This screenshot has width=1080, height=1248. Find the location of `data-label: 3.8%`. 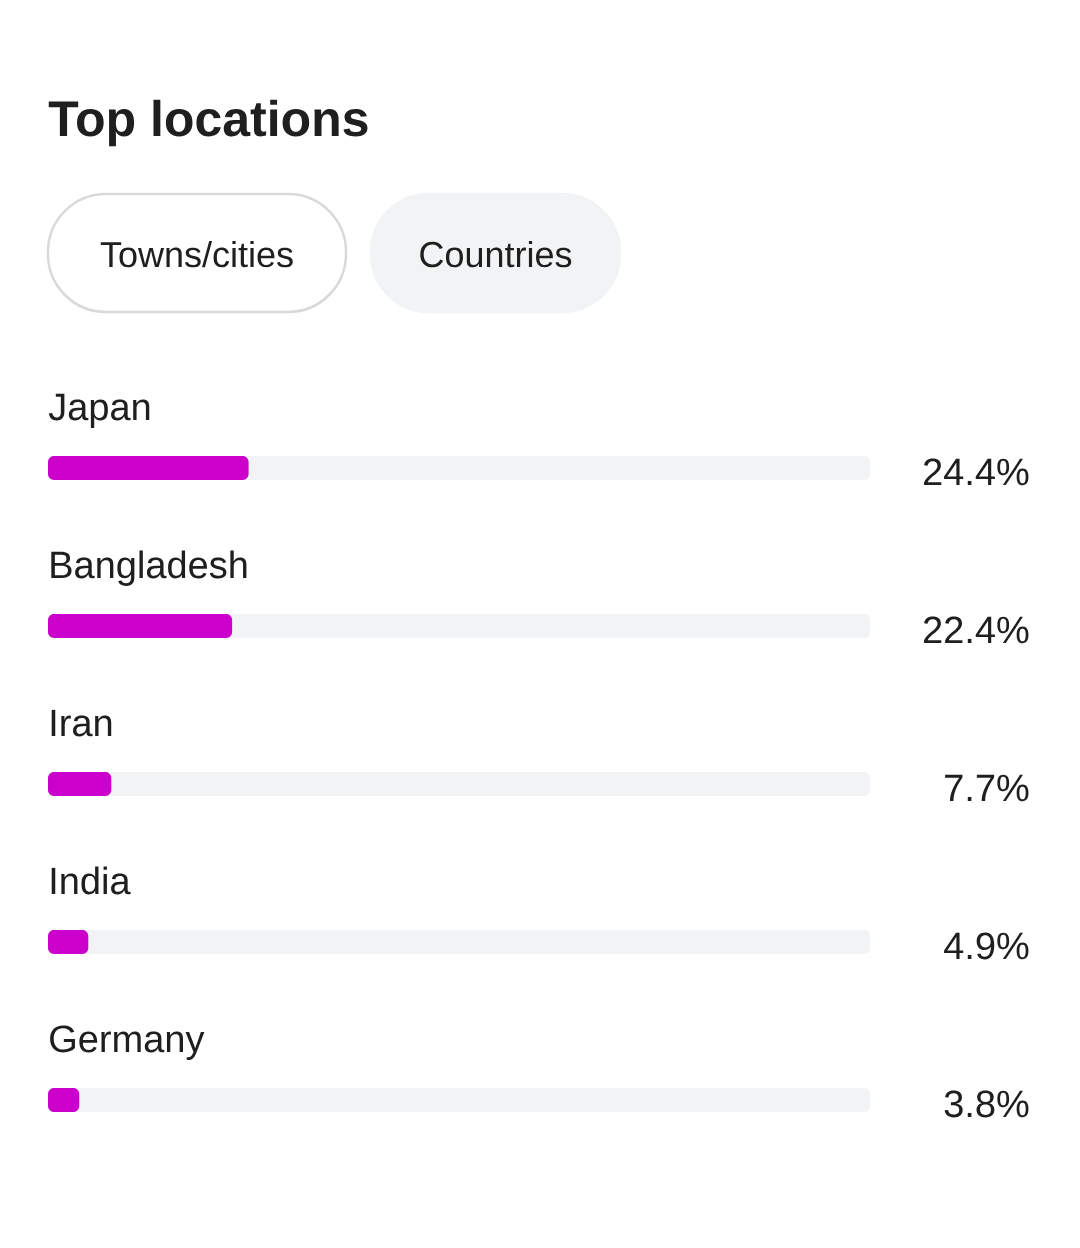

data-label: 3.8% is located at coordinates (986, 1104).